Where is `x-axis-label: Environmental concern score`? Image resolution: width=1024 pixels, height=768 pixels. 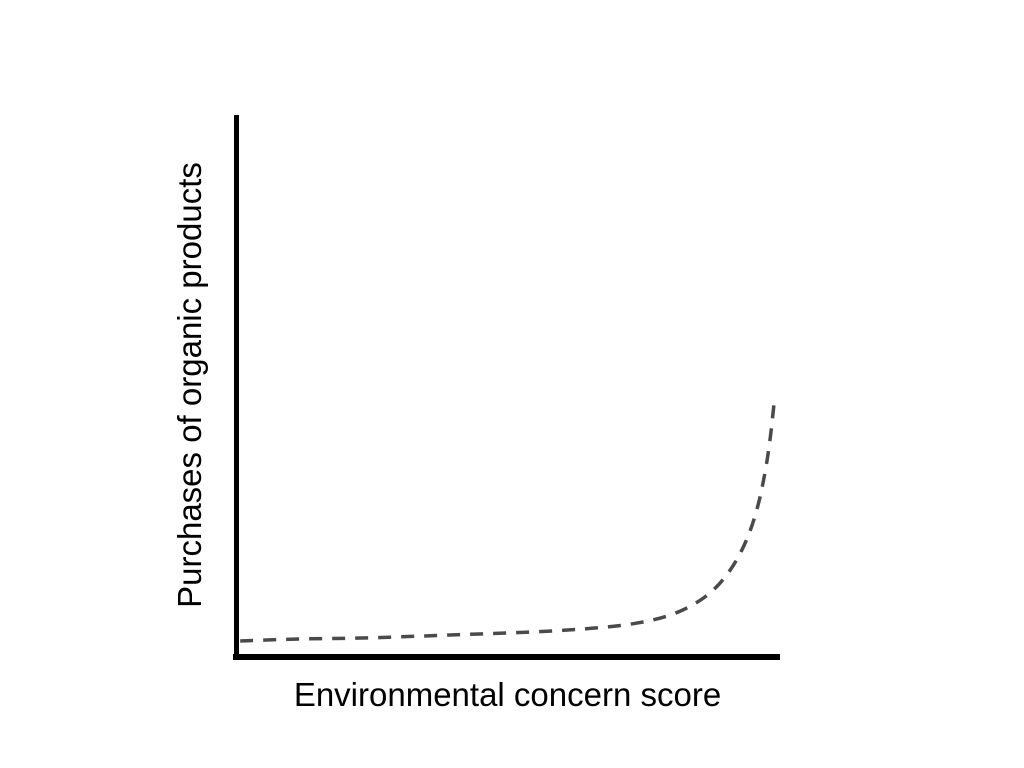 x-axis-label: Environmental concern score is located at coordinates (507, 694).